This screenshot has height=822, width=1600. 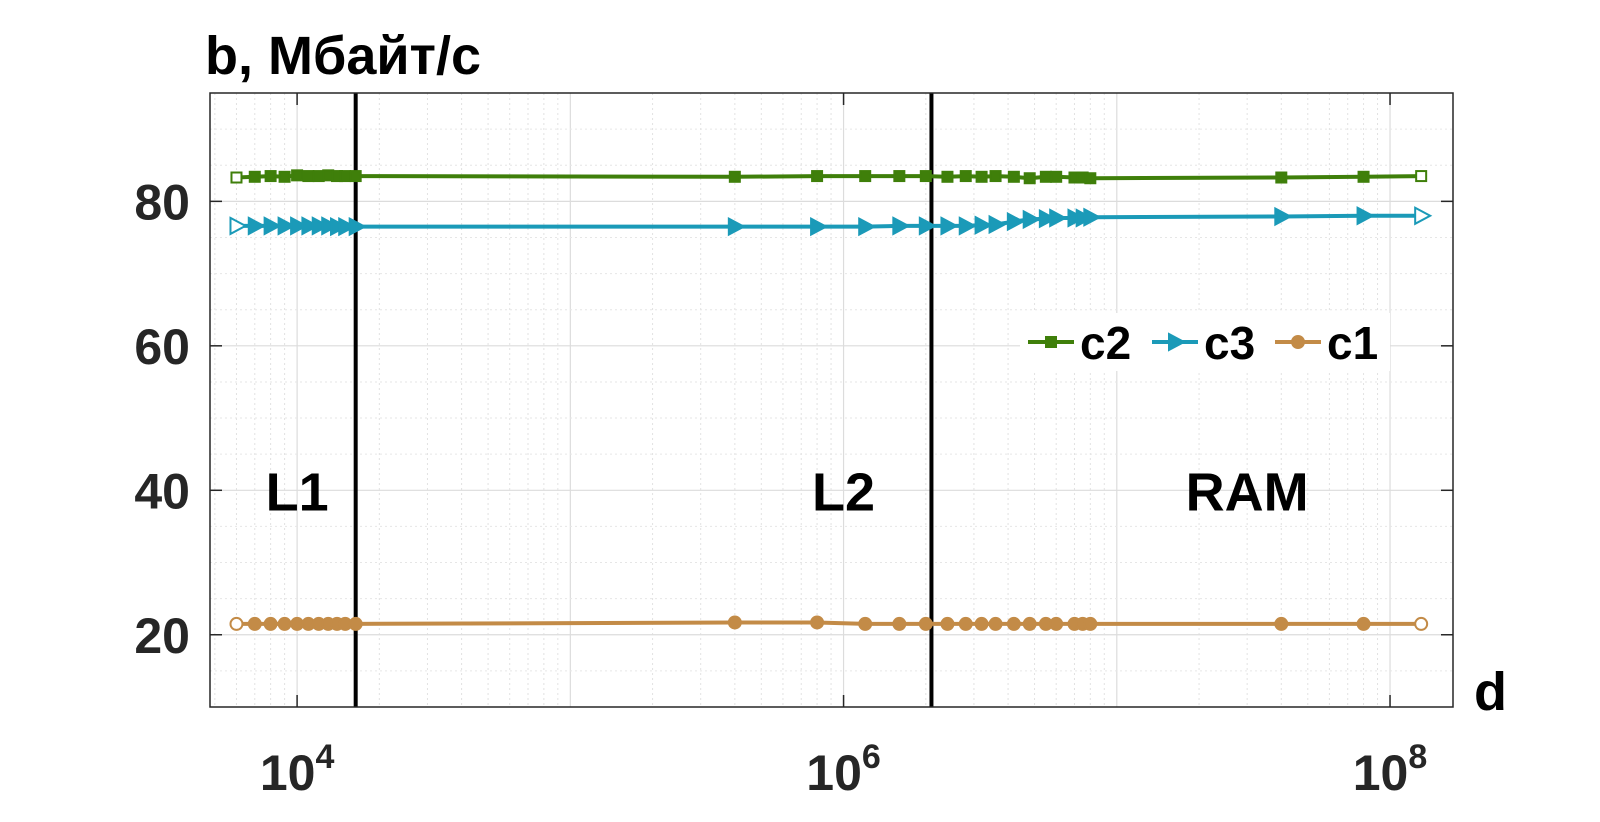 I want to click on legend-marker-c3, so click(x=1177, y=342).